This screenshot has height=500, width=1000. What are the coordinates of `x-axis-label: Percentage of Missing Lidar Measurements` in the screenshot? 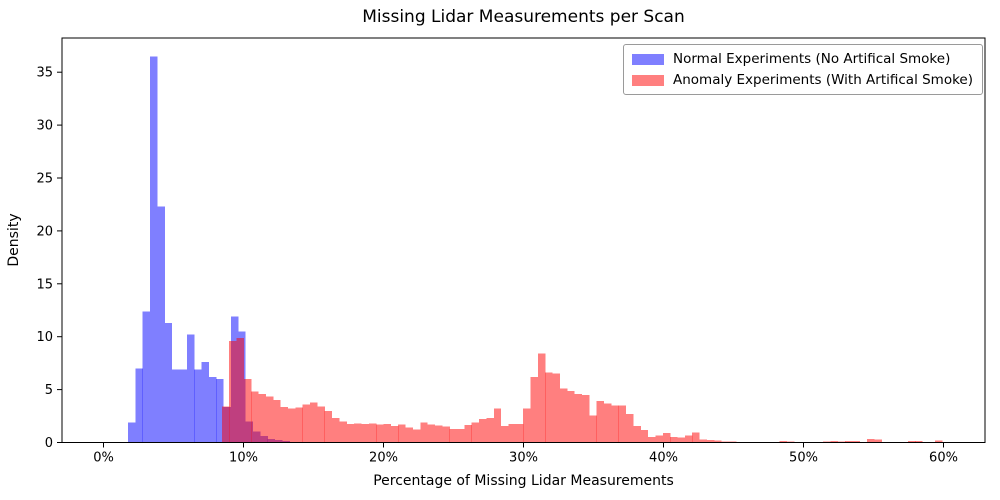 It's located at (523, 481).